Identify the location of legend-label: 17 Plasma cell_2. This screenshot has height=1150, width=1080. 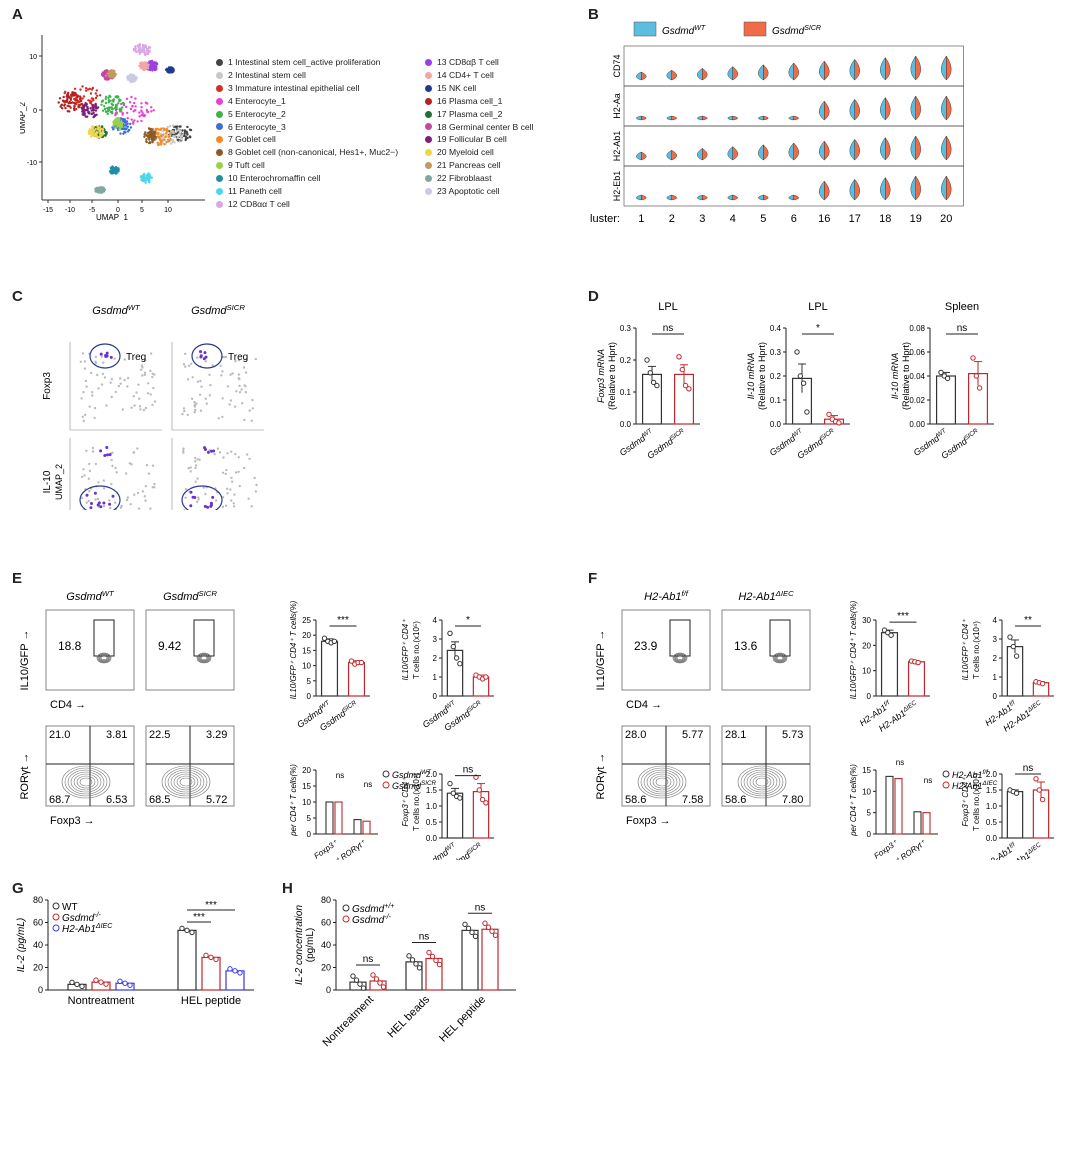
(470, 113).